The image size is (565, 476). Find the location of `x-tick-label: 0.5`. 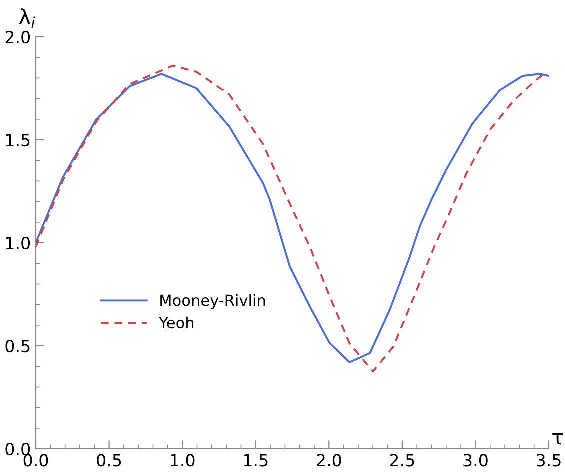

x-tick-label: 0.5 is located at coordinates (109, 460).